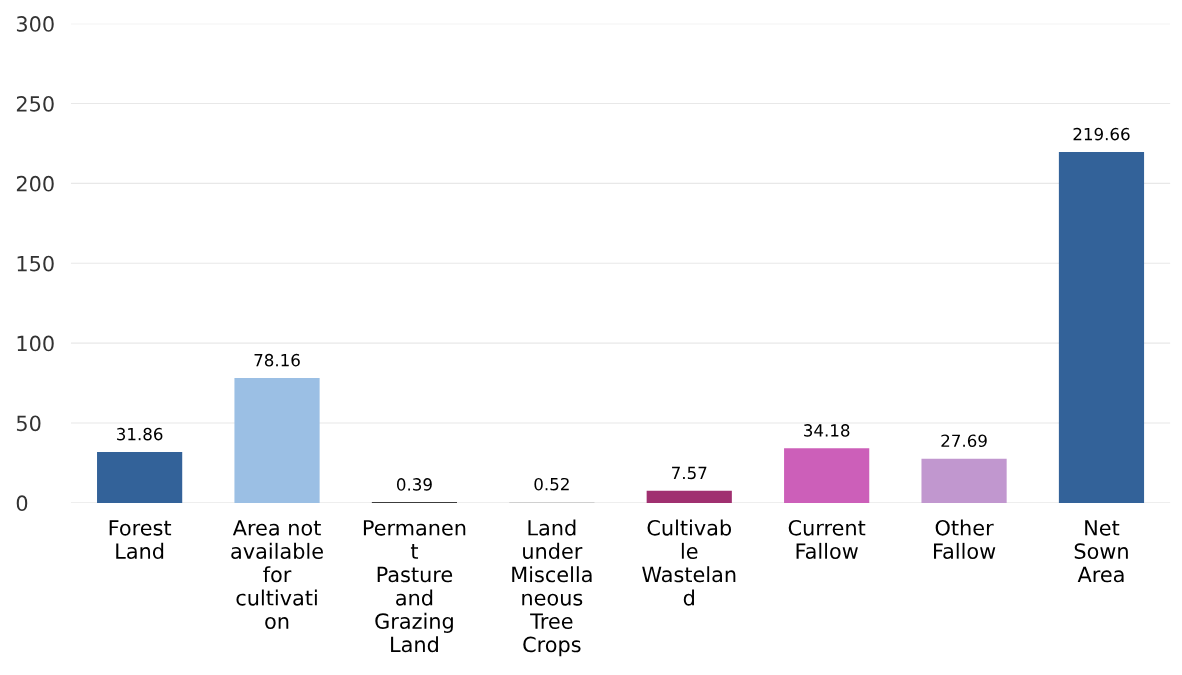 Image resolution: width=1182 pixels, height=675 pixels. What do you see at coordinates (551, 484) in the screenshot?
I see `data-label: 0.52` at bounding box center [551, 484].